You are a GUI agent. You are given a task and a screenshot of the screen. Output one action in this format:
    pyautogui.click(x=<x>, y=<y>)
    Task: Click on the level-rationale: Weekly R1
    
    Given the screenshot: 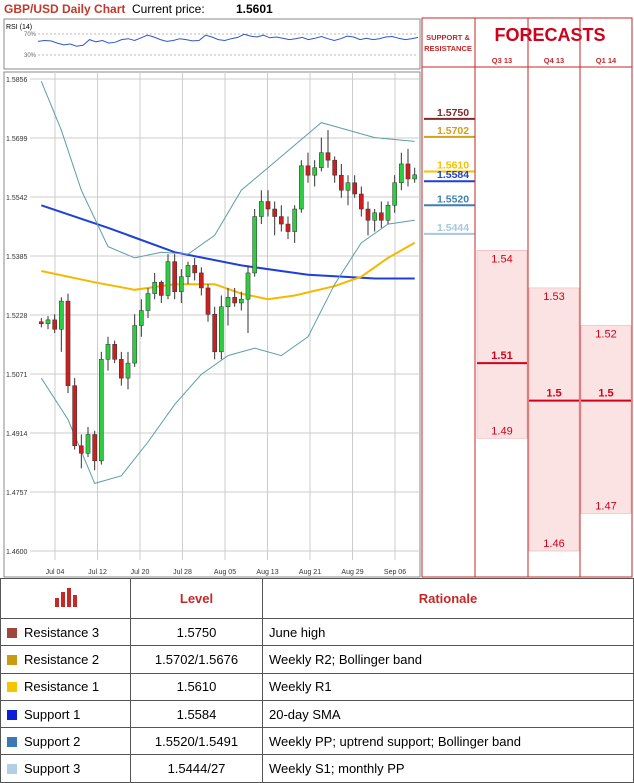 What is the action you would take?
    pyautogui.click(x=448, y=686)
    